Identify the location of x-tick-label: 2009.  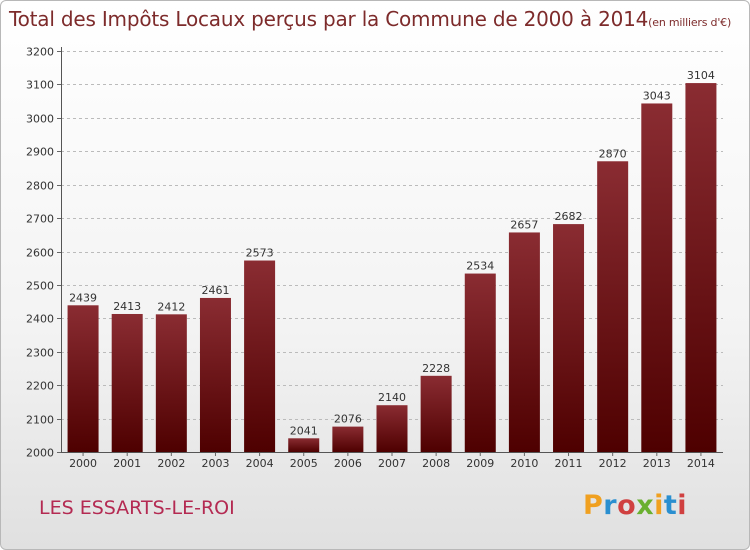
(480, 463).